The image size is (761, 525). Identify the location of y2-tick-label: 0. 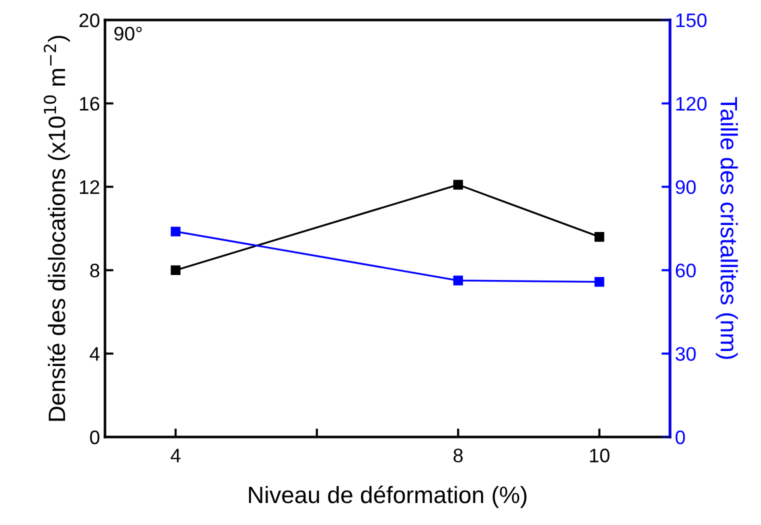
(680, 437).